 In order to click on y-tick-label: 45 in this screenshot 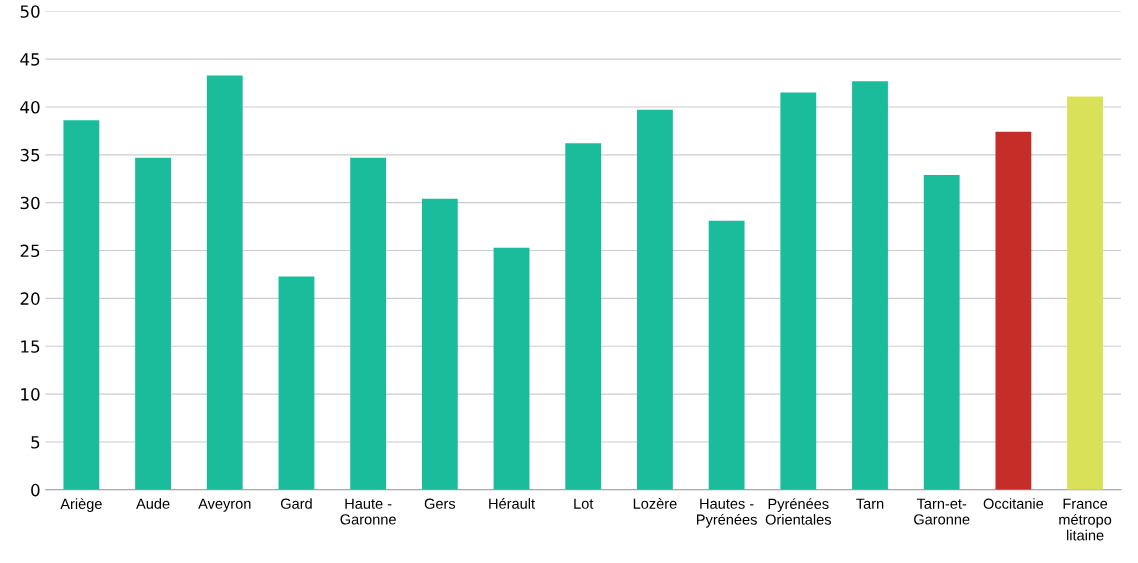, I will do `click(30, 59)`.